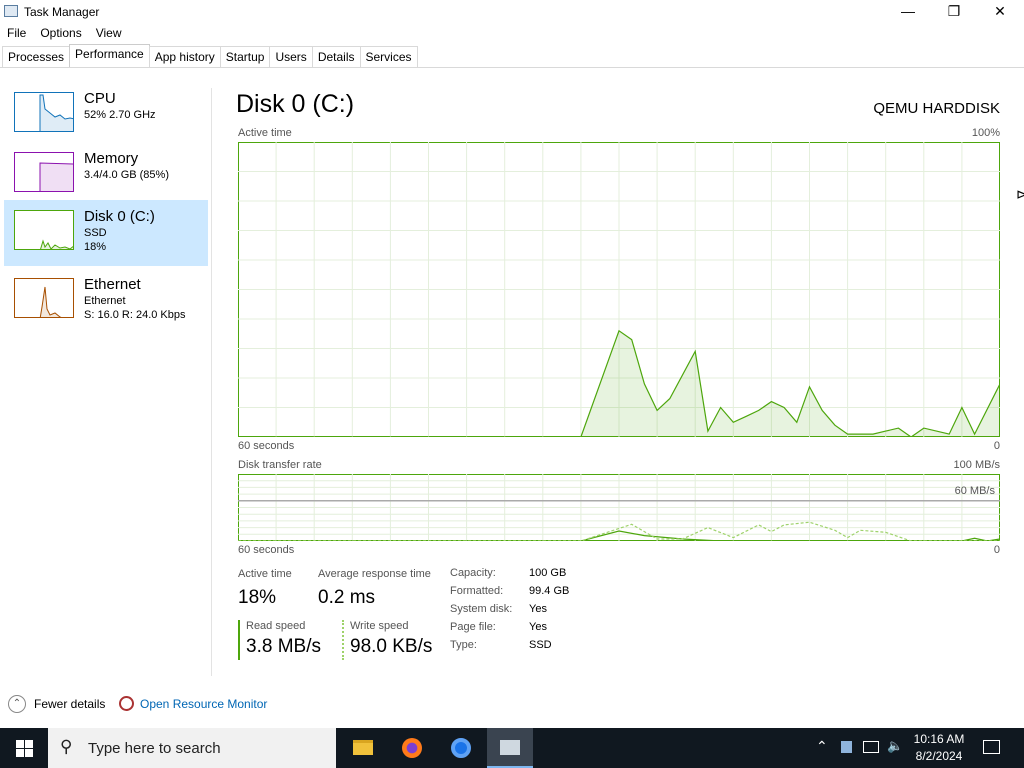 The width and height of the screenshot is (1024, 768). What do you see at coordinates (374, 574) in the screenshot?
I see `avg-response-label: Average response time` at bounding box center [374, 574].